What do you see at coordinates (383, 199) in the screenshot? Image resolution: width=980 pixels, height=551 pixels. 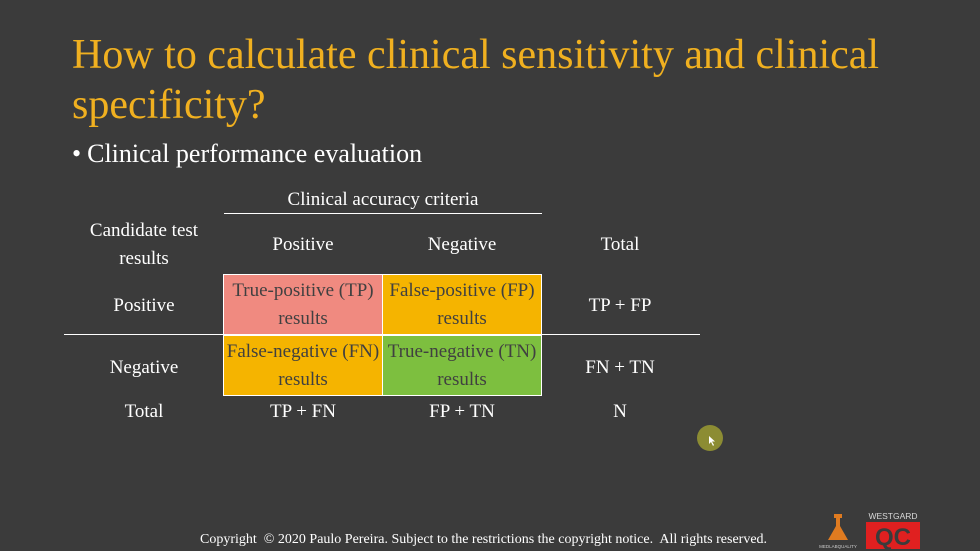 I see `criteria-header: Clinical accuracy criteria` at bounding box center [383, 199].